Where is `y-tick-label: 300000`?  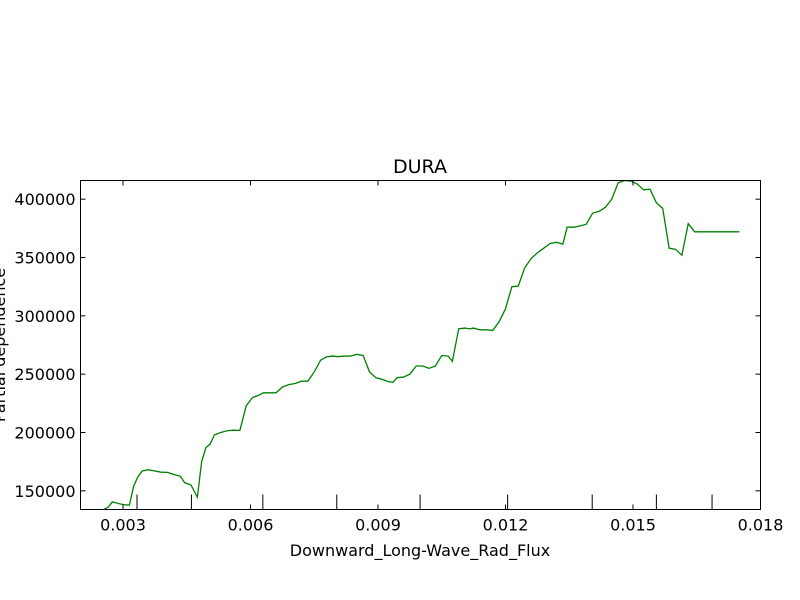
y-tick-label: 300000 is located at coordinates (44, 316).